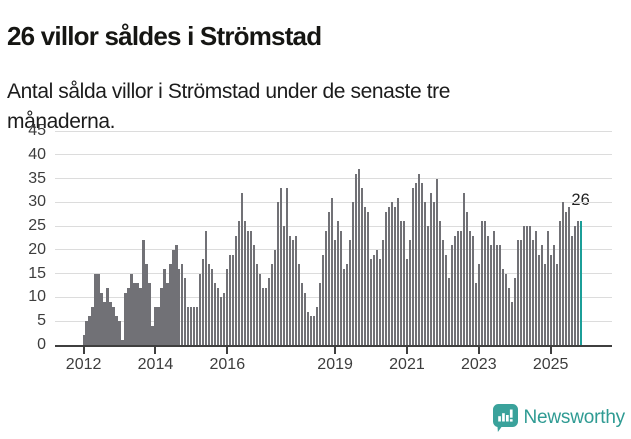  What do you see at coordinates (41, 344) in the screenshot?
I see `y-tick-label: 0` at bounding box center [41, 344].